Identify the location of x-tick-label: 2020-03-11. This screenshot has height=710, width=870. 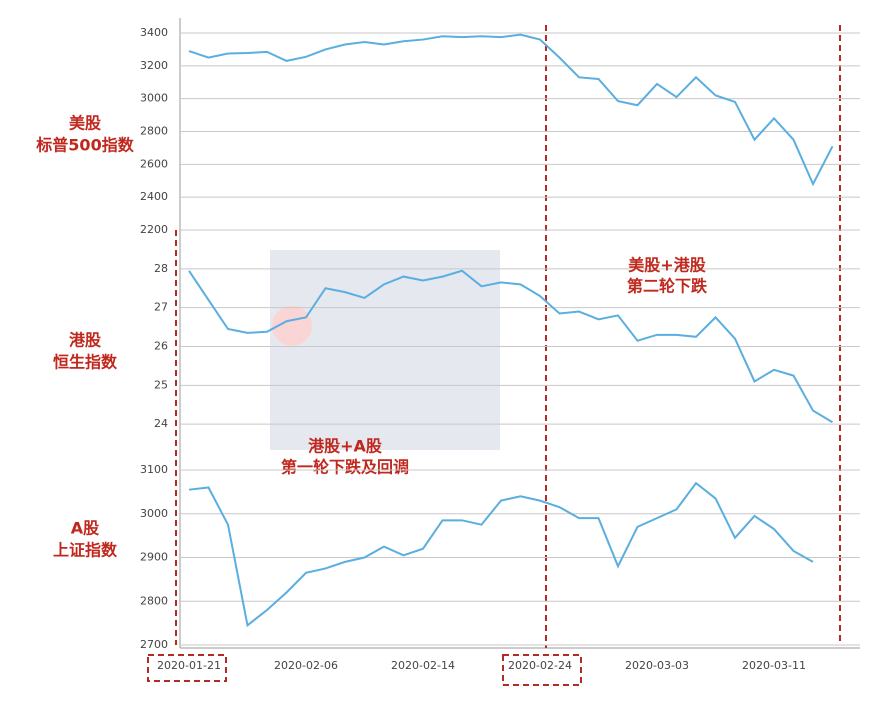
(774, 665).